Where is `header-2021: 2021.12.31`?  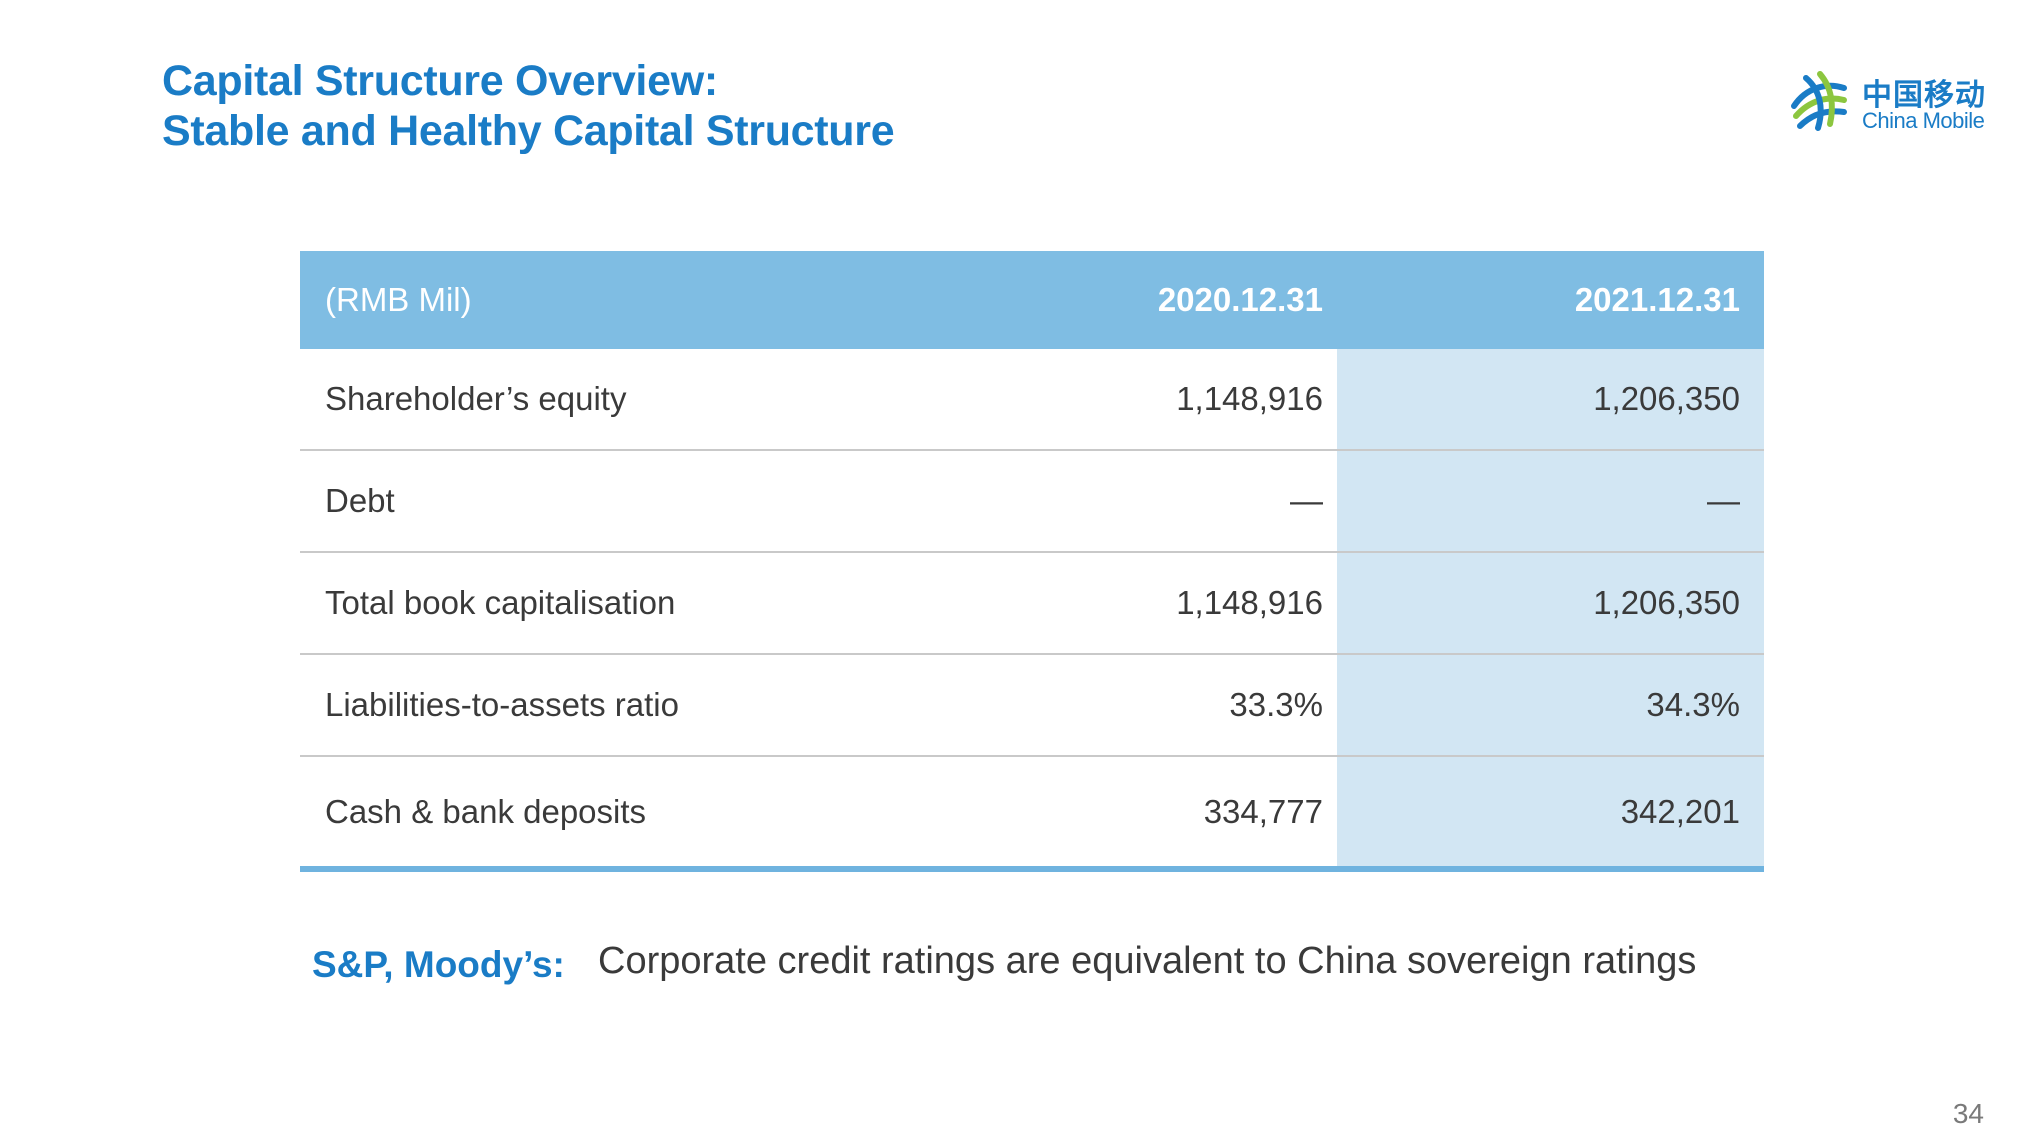
header-2021: 2021.12.31 is located at coordinates (1657, 299).